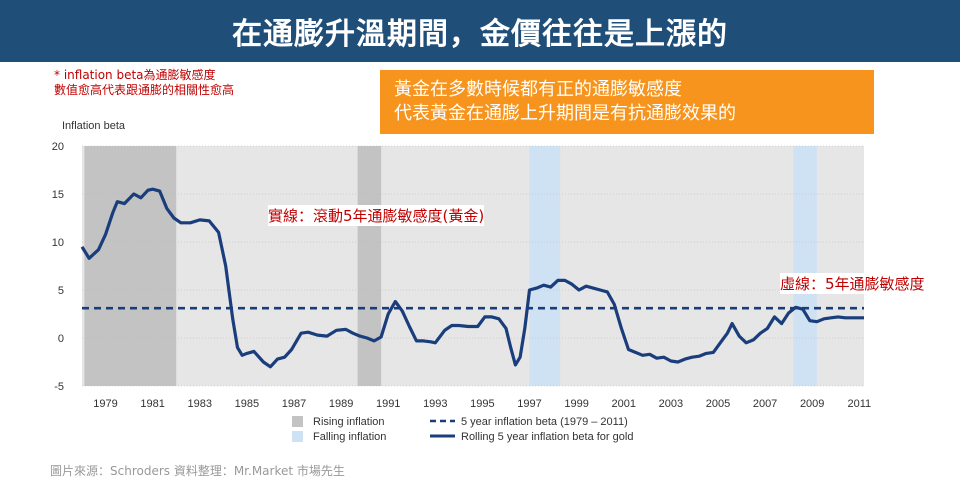 The width and height of the screenshot is (960, 502). What do you see at coordinates (859, 404) in the screenshot?
I see `x-tick-label: 2011` at bounding box center [859, 404].